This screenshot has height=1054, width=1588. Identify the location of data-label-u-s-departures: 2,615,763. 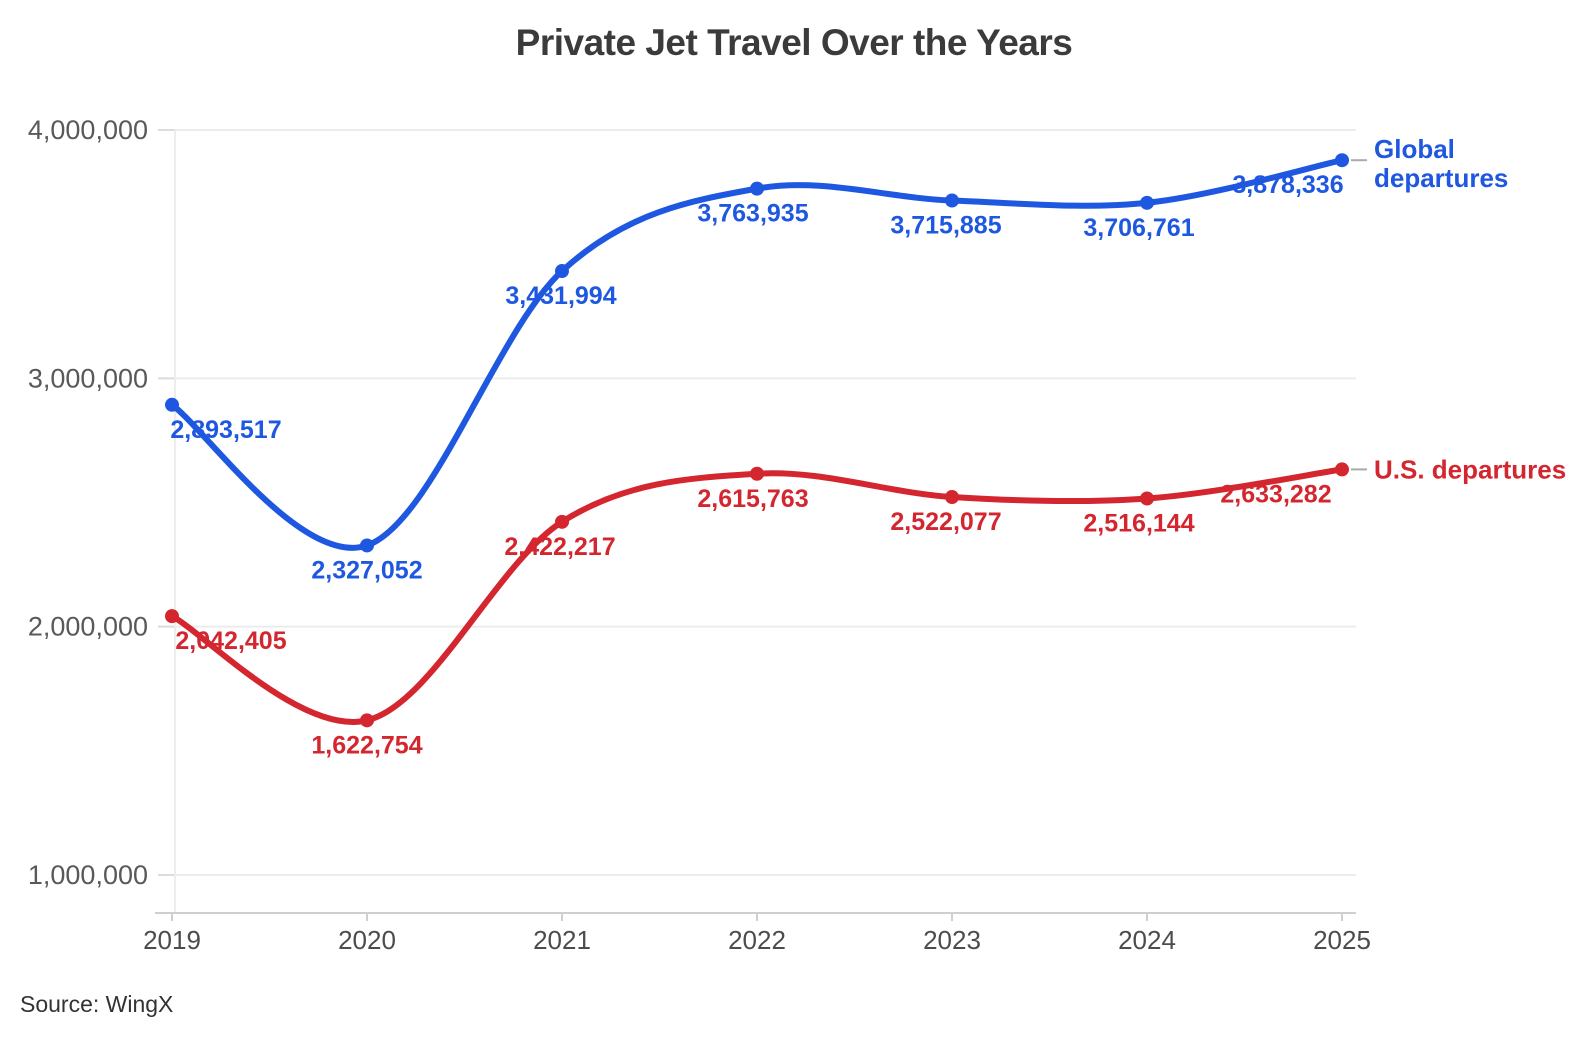
(752, 499).